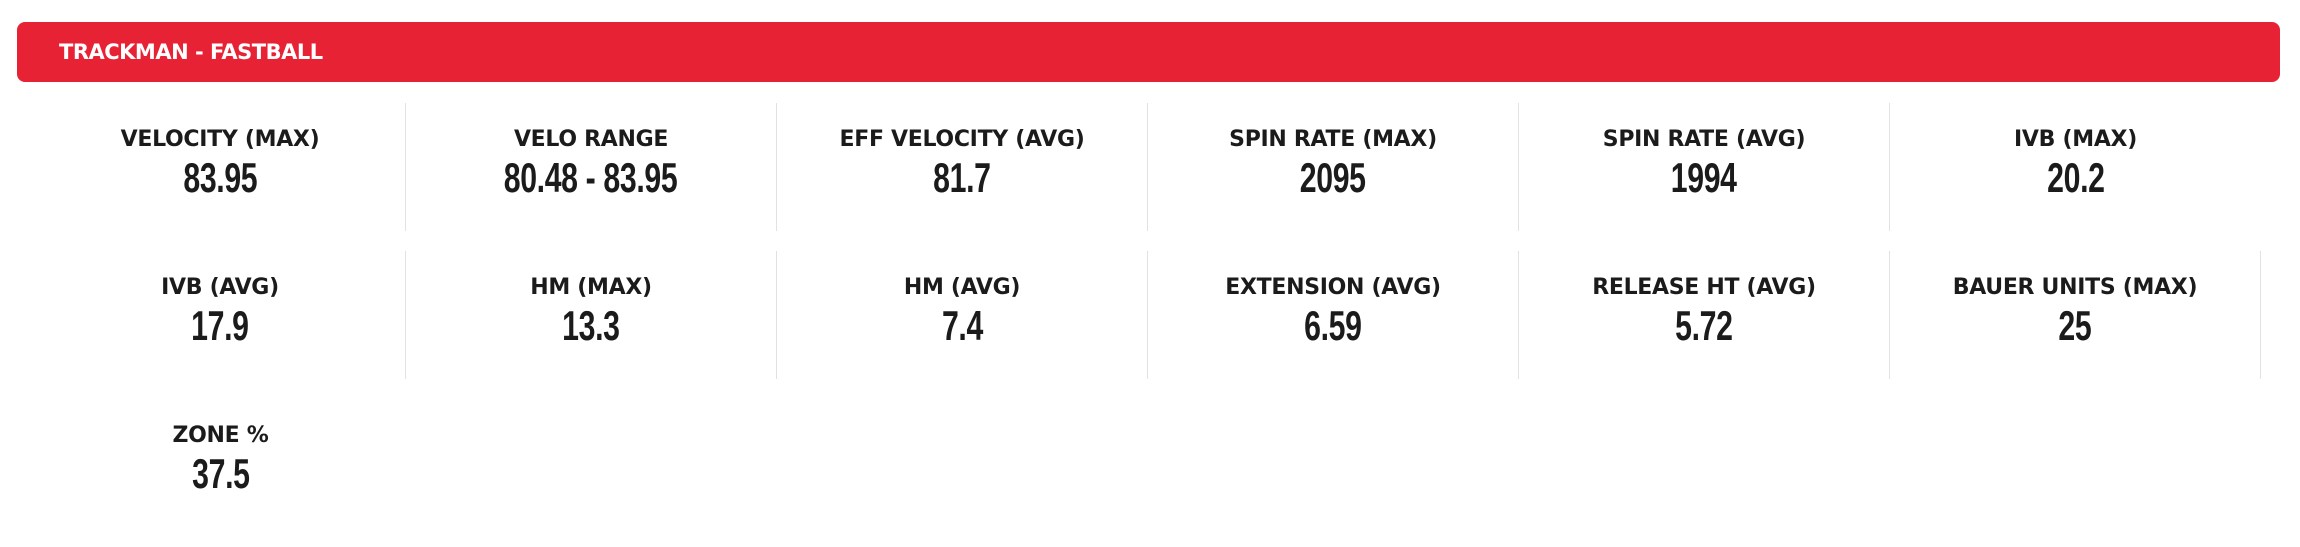 This screenshot has width=2300, height=547. Describe the element at coordinates (962, 177) in the screenshot. I see `stat-value: 81.7` at that location.